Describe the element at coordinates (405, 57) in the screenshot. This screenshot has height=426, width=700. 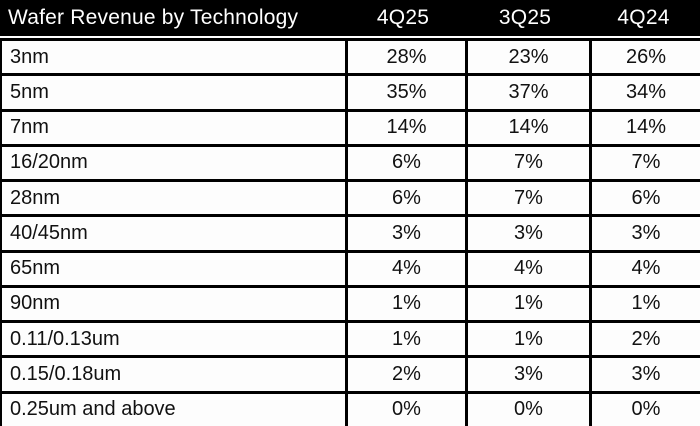
I see `cell-value: 28%` at that location.